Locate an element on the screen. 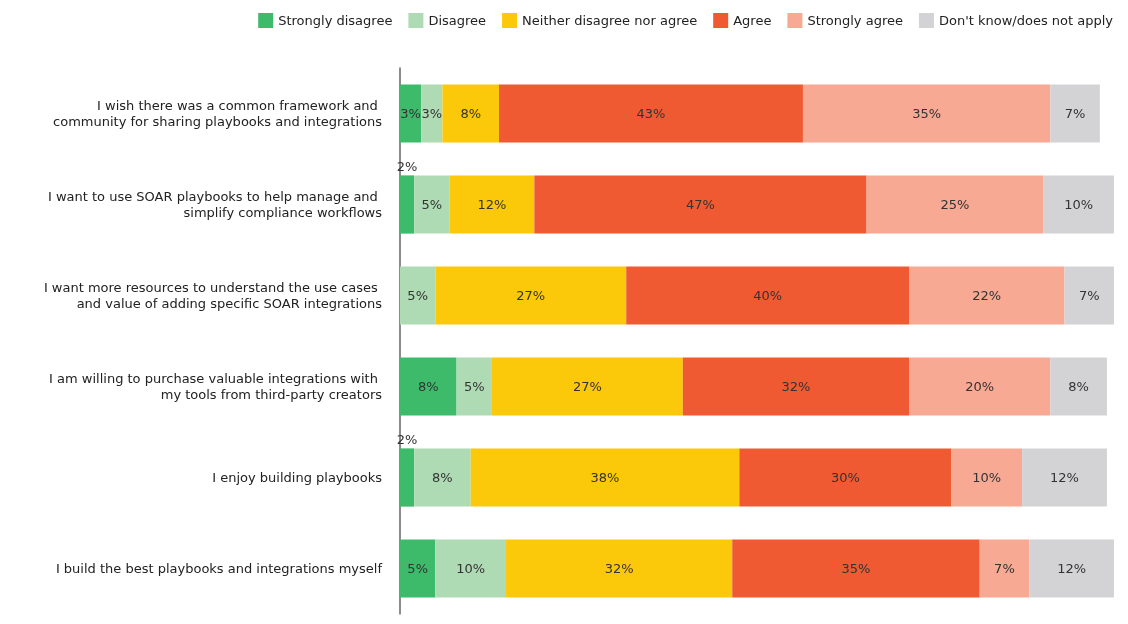 The width and height of the screenshot is (1128, 624). legend-label: Strongly disagree is located at coordinates (335, 20).